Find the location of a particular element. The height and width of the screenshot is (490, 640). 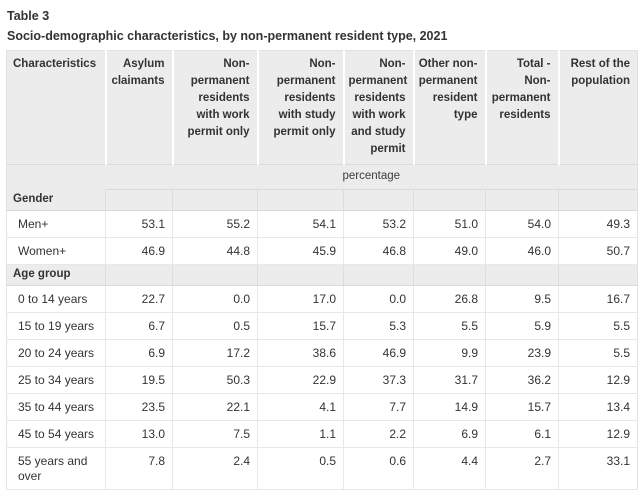

column-header-other-npr-type: Other non-permanent resident type is located at coordinates (449, 107).